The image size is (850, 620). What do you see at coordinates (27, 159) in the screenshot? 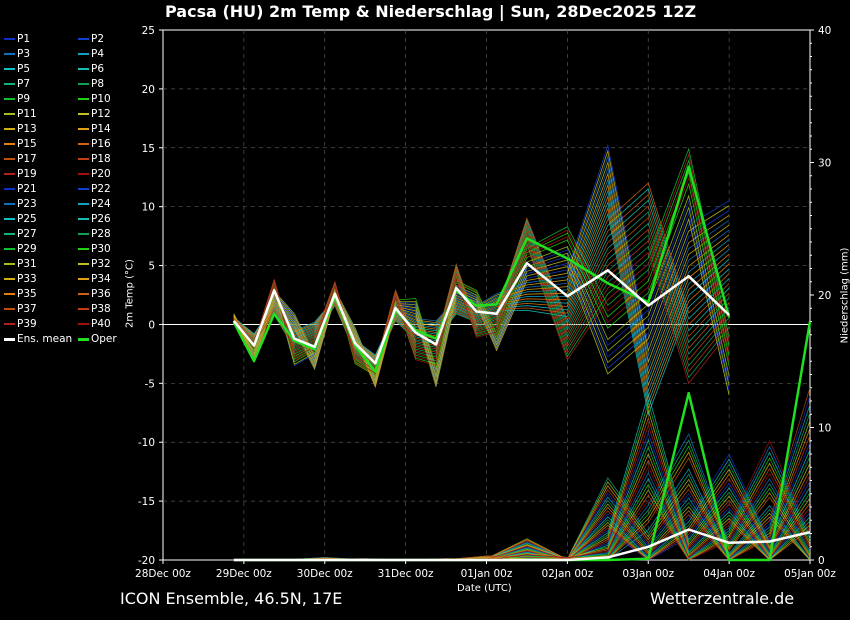
I see `legend-label: P17` at bounding box center [27, 159].